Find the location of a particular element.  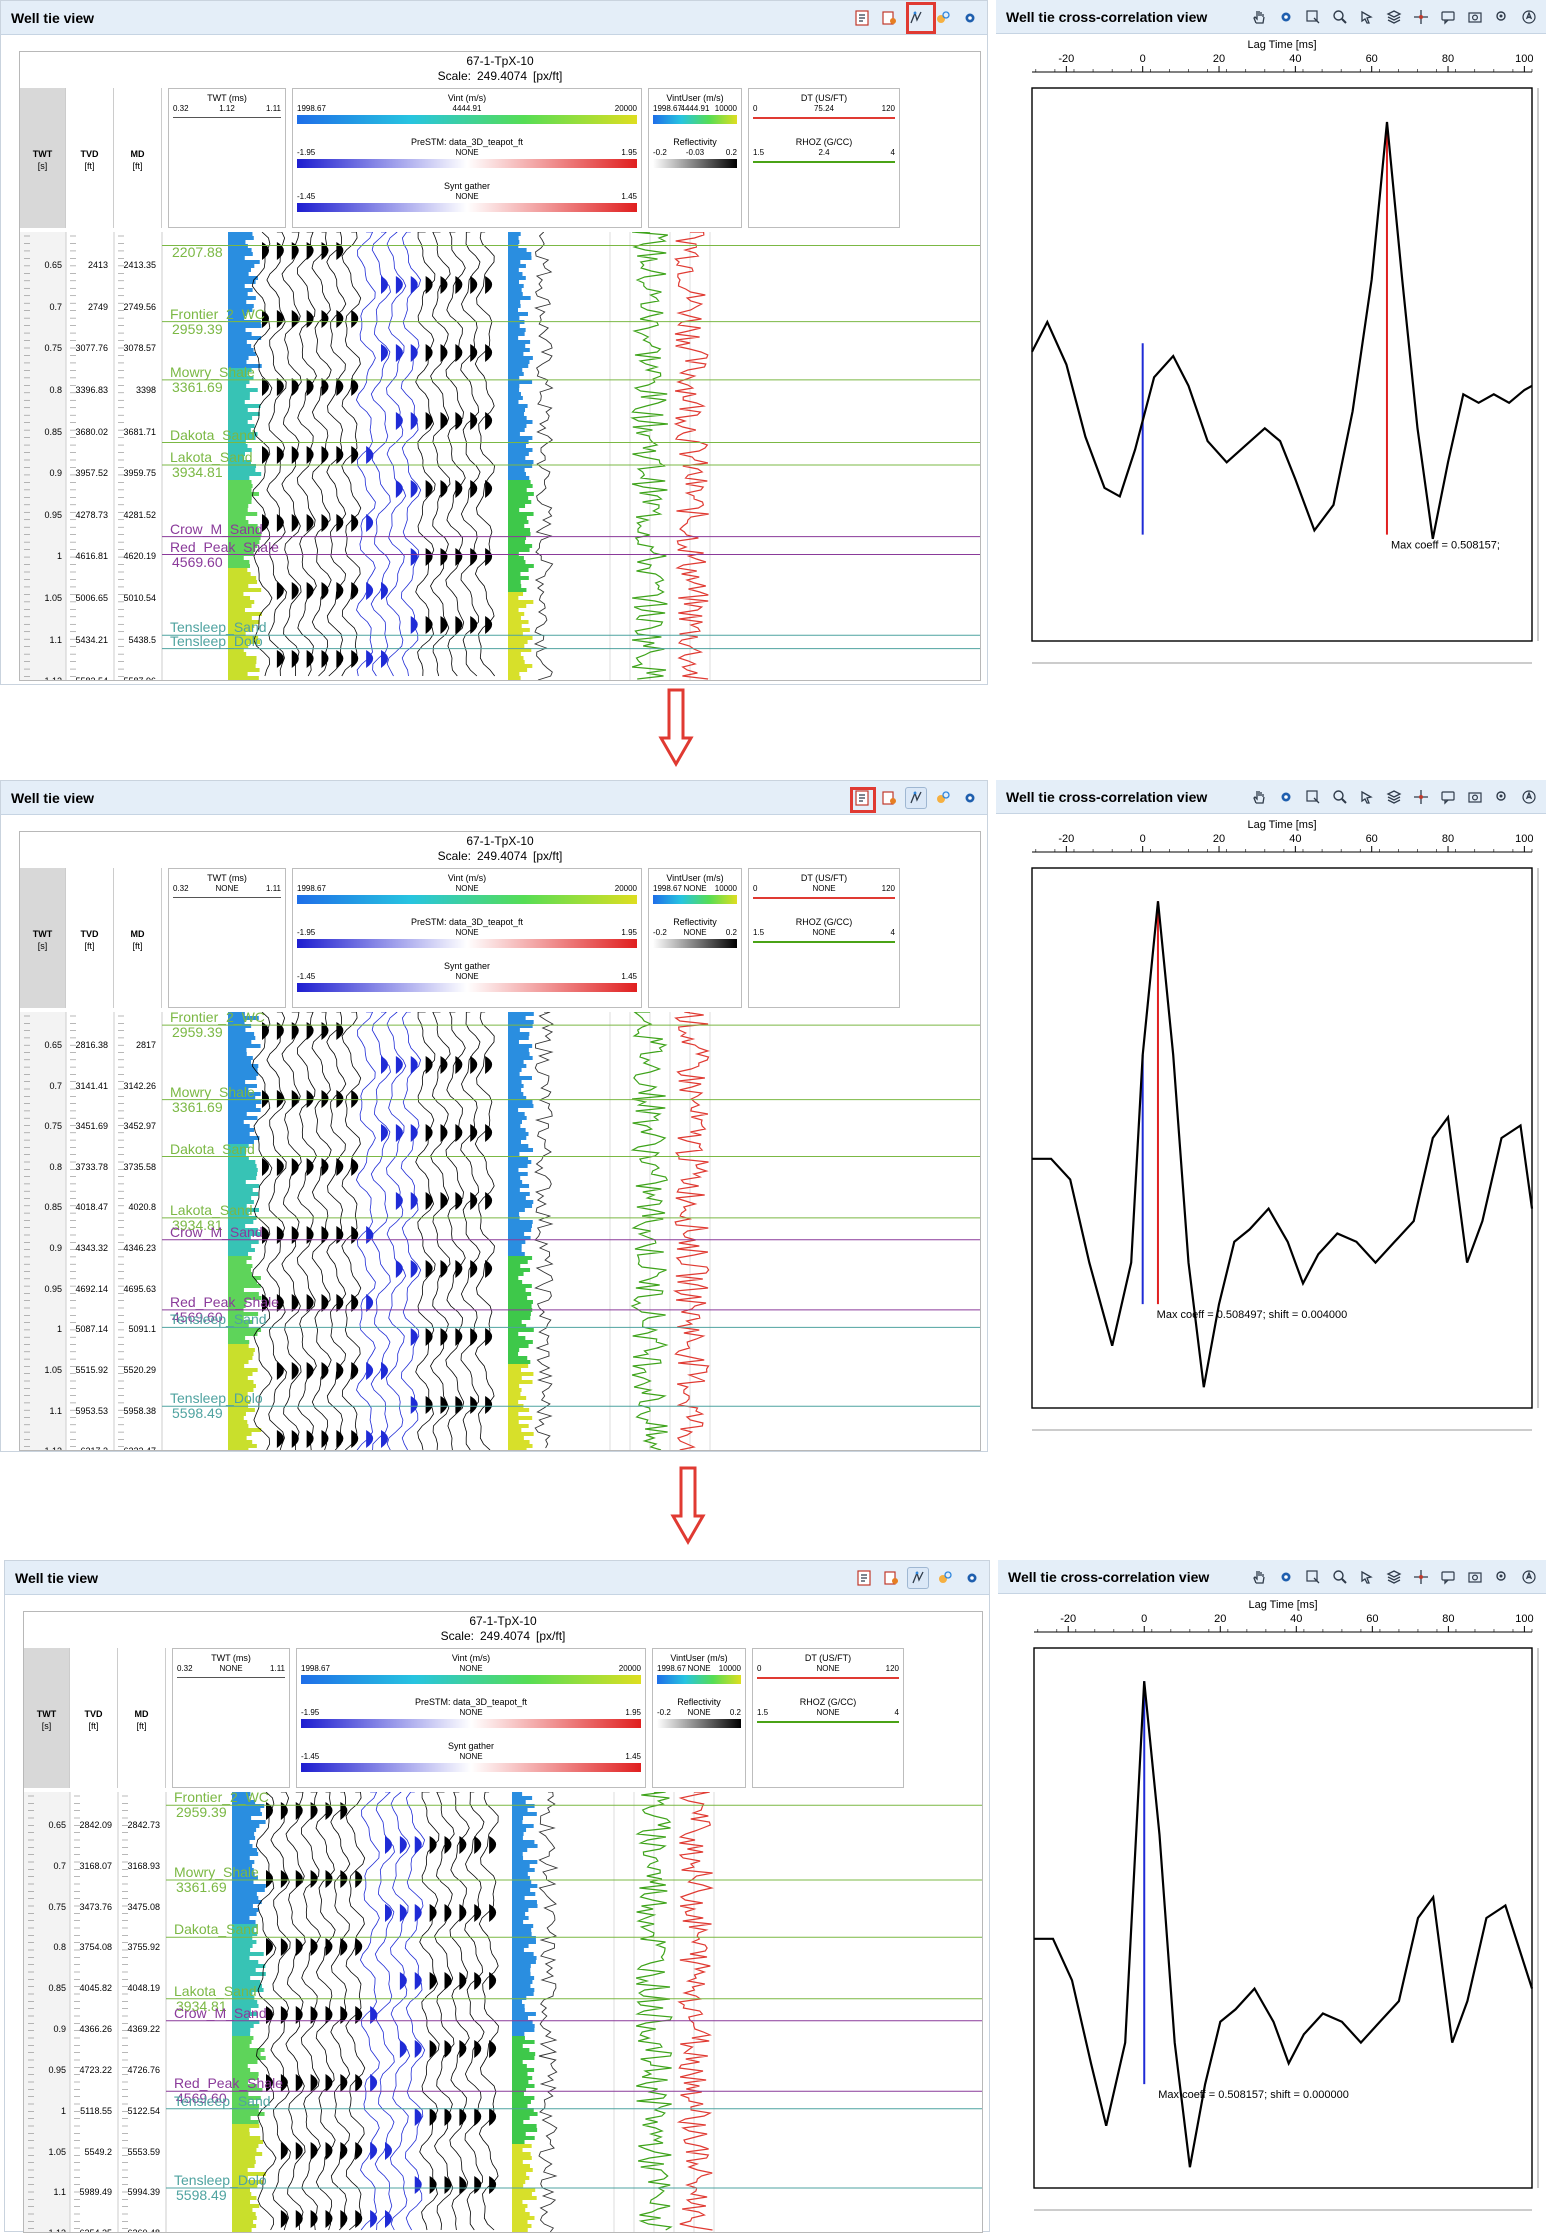

vintuser-track-header: VintUser (m/s) 1998.67 10000 NONE is located at coordinates (695, 893).